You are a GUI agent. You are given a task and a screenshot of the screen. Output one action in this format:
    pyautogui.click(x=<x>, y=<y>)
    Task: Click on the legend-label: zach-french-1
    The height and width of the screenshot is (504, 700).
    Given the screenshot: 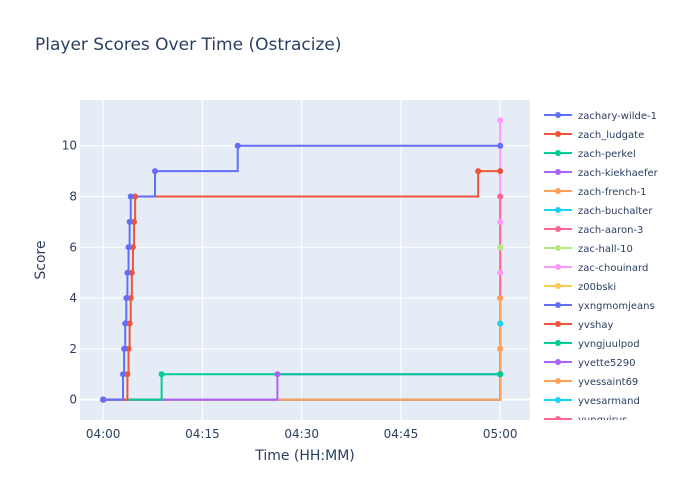 What is the action you would take?
    pyautogui.click(x=612, y=192)
    